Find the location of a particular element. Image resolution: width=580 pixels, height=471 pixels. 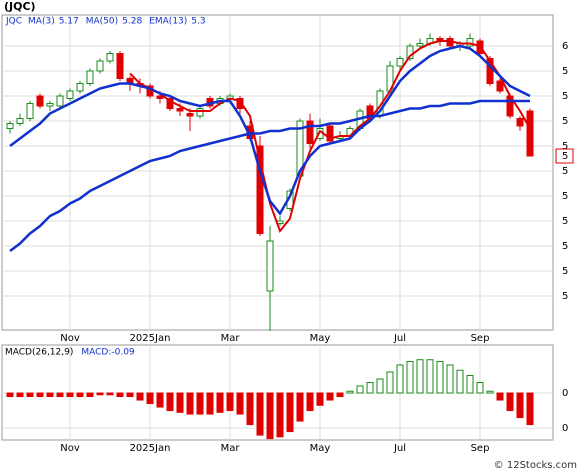

chart-title: (JQC) is located at coordinates (20, 6).